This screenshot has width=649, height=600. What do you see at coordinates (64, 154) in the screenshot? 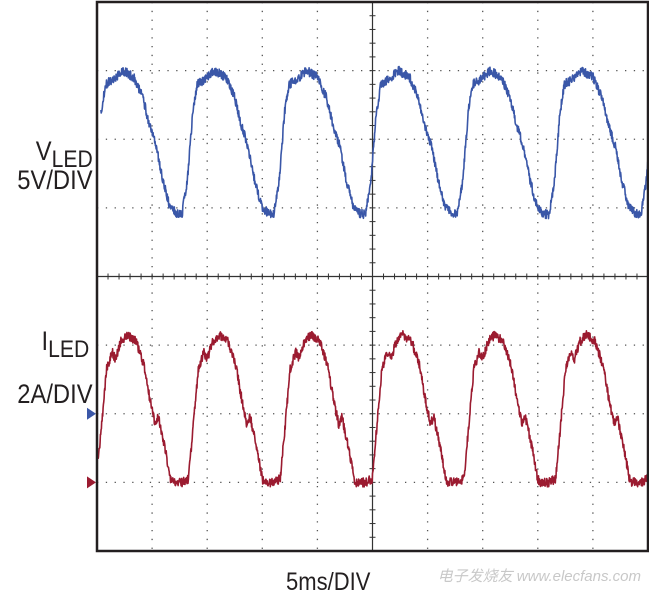
I see `vled-label: VLED` at bounding box center [64, 154].